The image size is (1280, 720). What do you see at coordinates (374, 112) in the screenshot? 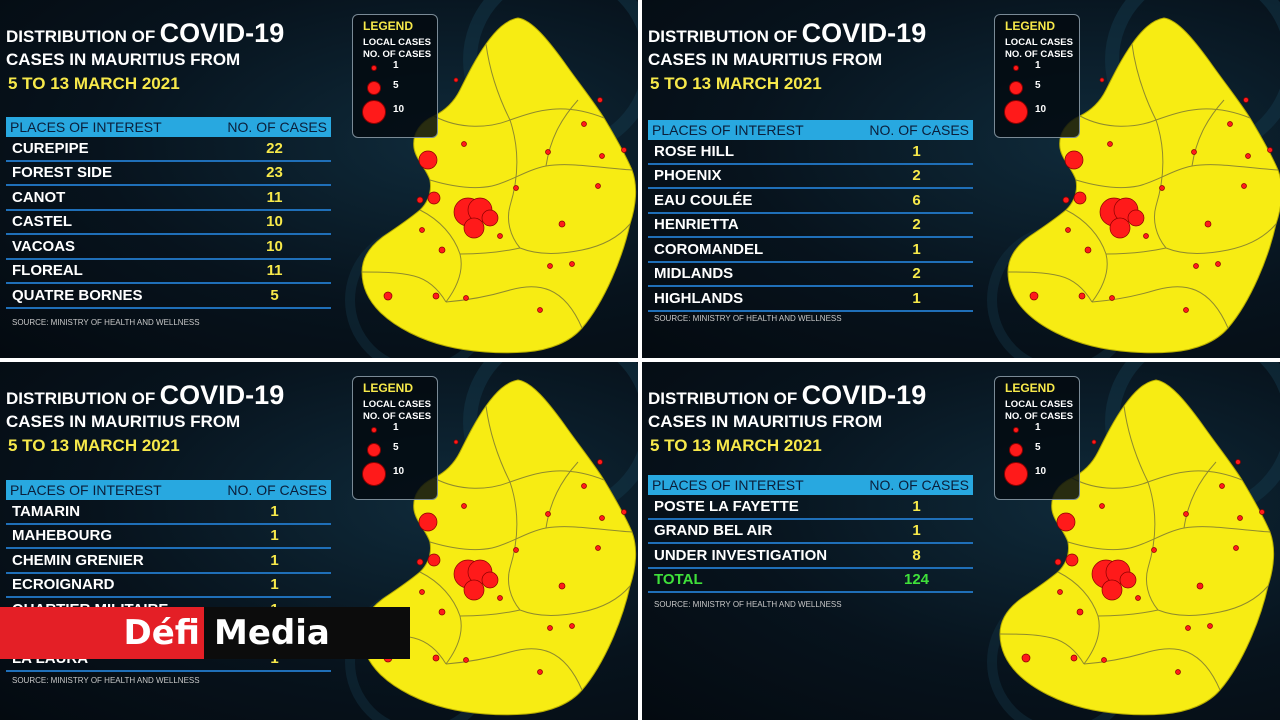
I see `legend-dot-v10` at bounding box center [374, 112].